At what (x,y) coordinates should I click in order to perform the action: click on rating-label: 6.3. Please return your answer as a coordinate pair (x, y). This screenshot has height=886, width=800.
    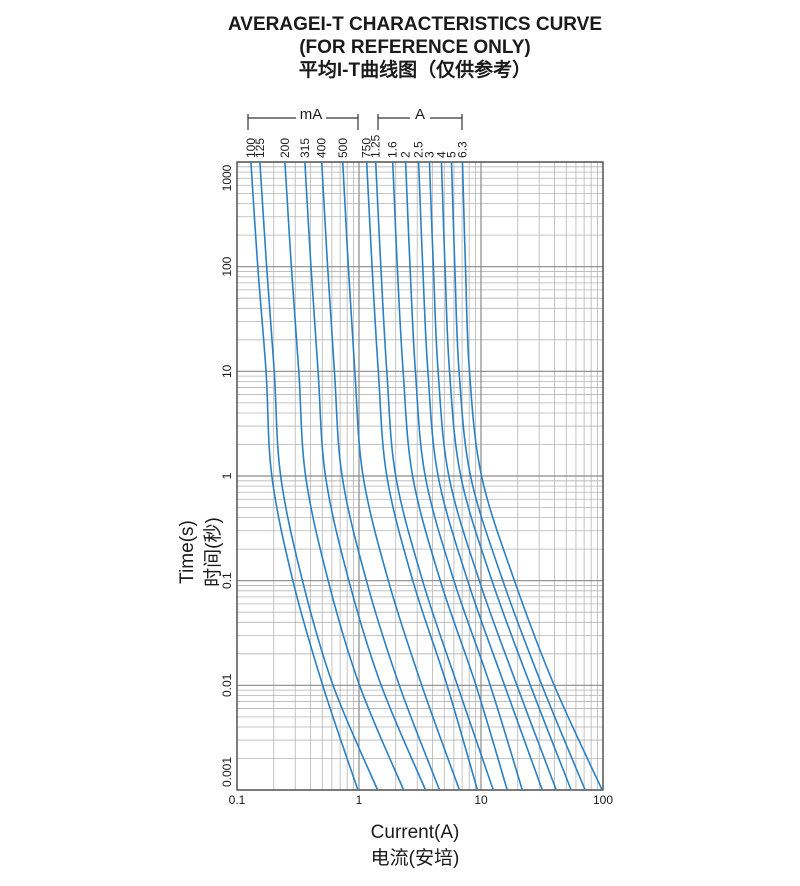
    Looking at the image, I should click on (462, 149).